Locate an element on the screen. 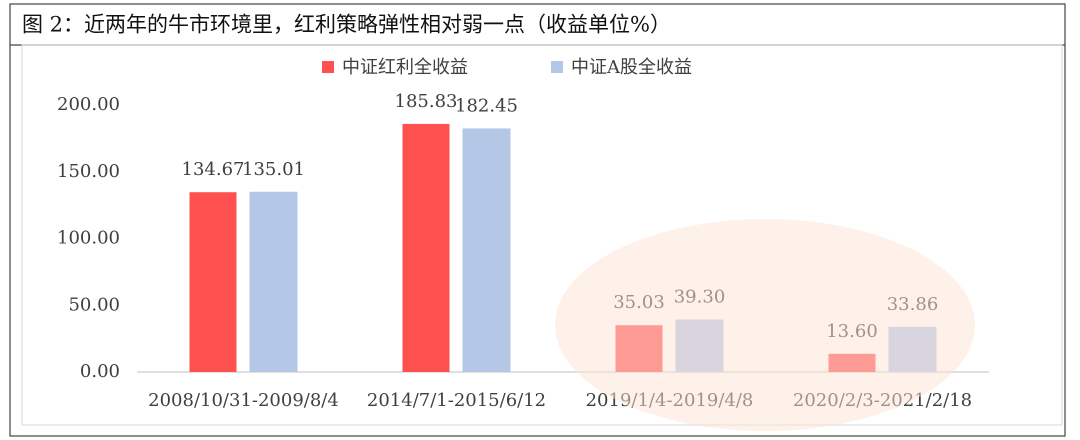 Image resolution: width=1080 pixels, height=440 pixels. y-tick-label: 200.00 is located at coordinates (88, 104).